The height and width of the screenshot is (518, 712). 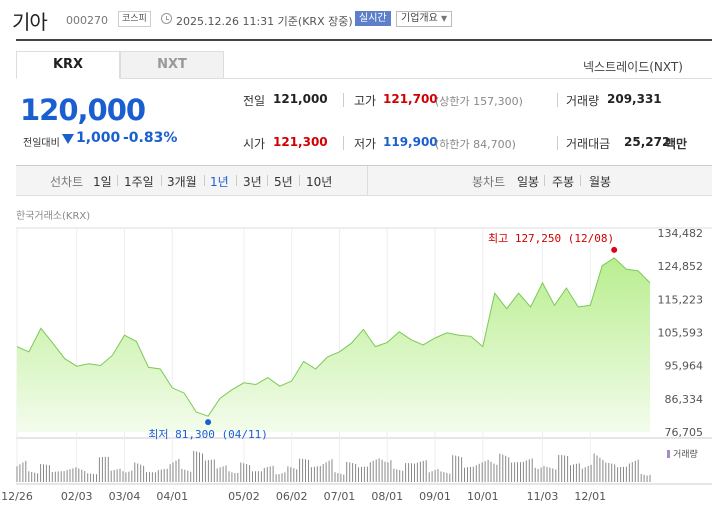 What do you see at coordinates (435, 496) in the screenshot?
I see `x-tick-label: 09/01` at bounding box center [435, 496].